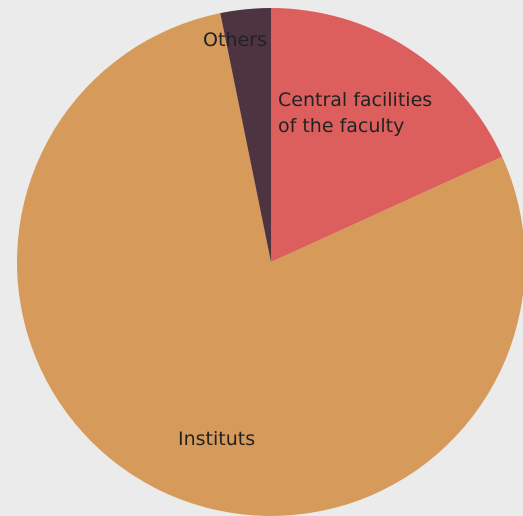 This screenshot has width=523, height=516. Describe the element at coordinates (216, 439) in the screenshot. I see `slice-label-instituts: Instituts` at that location.